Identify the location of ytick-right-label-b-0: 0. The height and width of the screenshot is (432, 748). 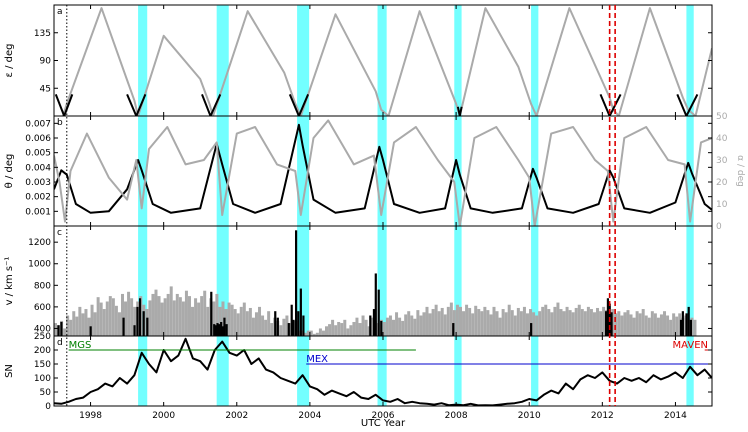
(719, 227).